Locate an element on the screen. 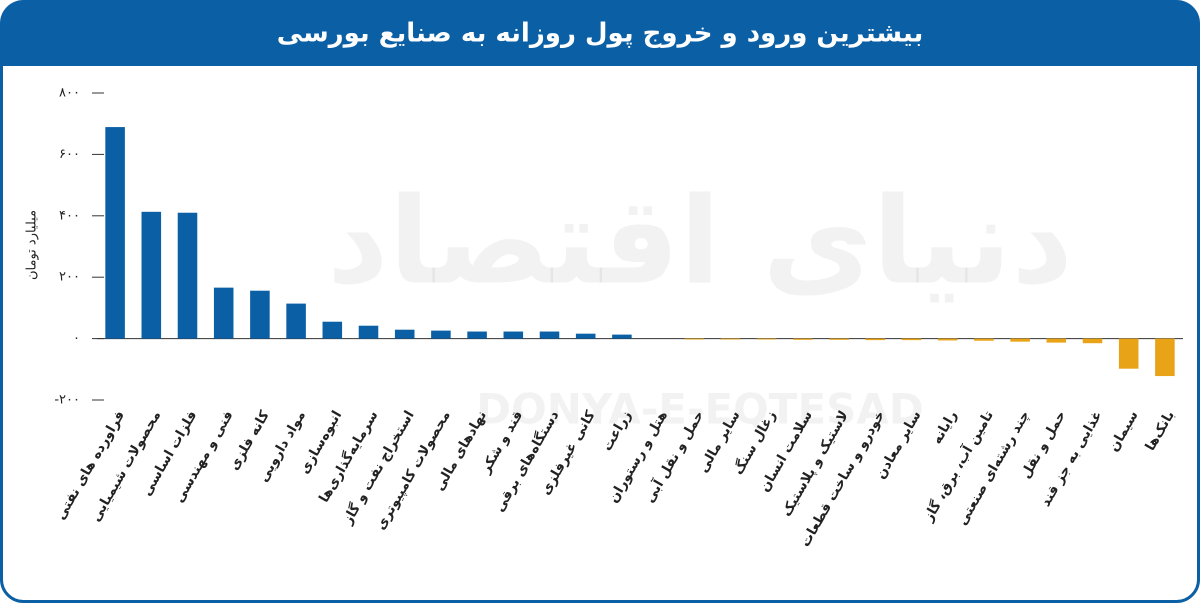 This screenshot has height=603, width=1200. header is located at coordinates (600, 33).